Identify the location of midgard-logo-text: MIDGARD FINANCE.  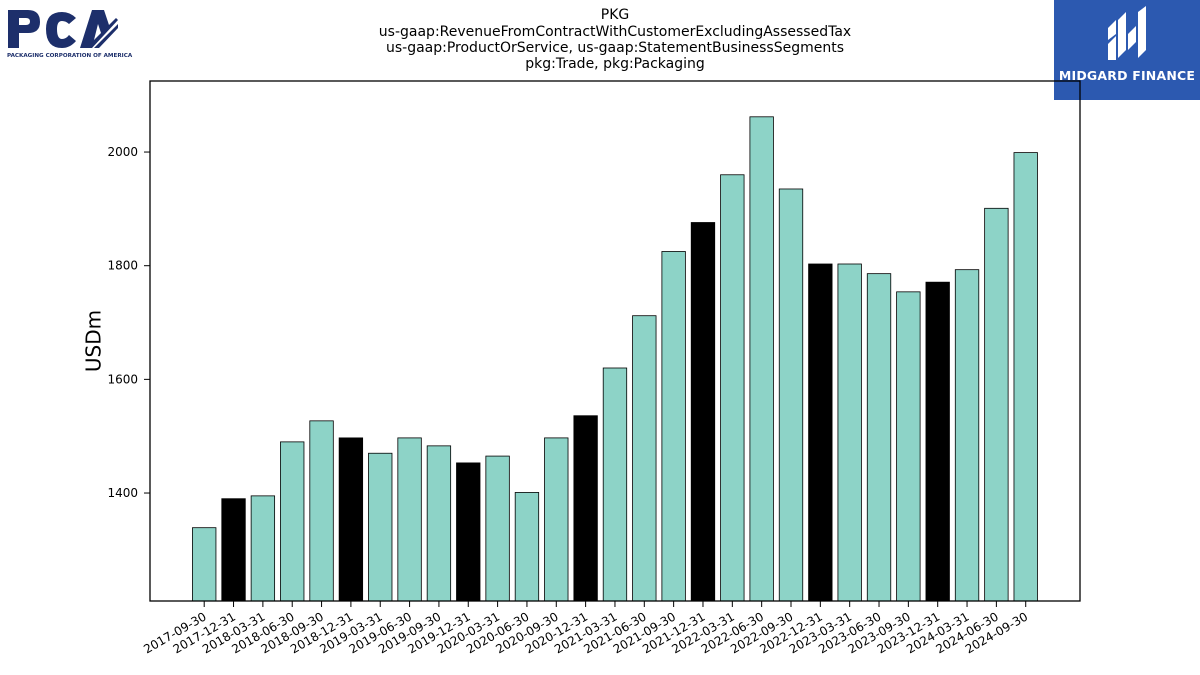
(1127, 75).